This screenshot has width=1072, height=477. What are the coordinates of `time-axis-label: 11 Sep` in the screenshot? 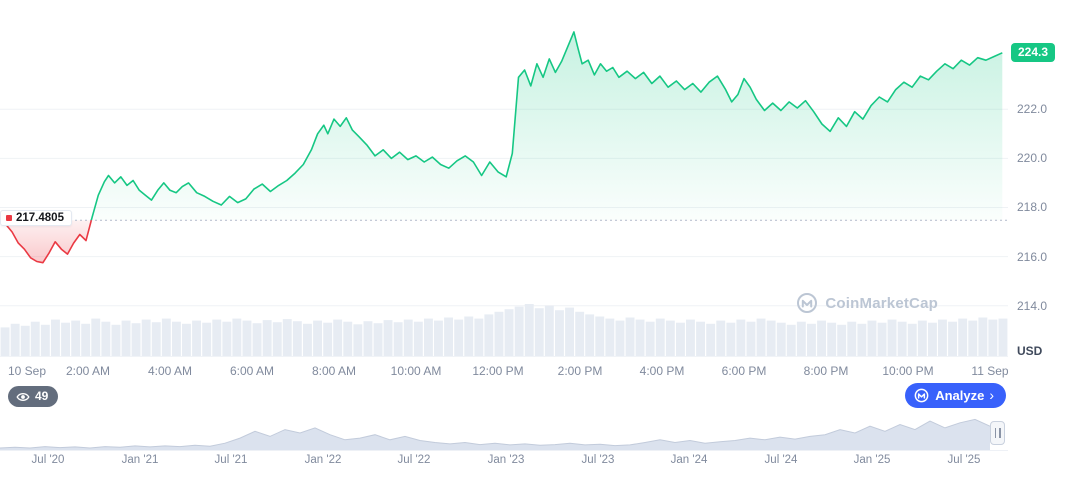 It's located at (990, 371).